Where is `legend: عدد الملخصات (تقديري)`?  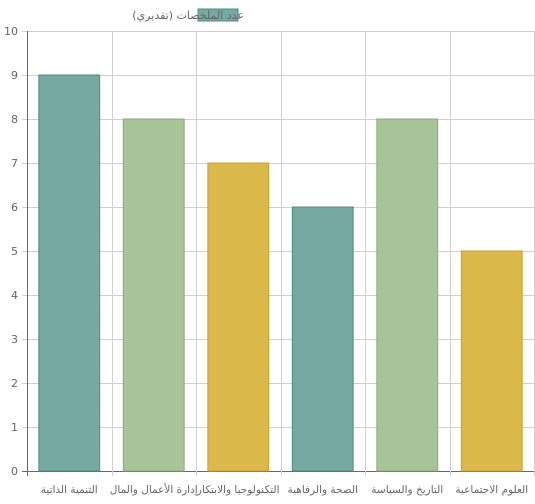
legend: عدد الملخصات (تقديري) is located at coordinates (188, 15).